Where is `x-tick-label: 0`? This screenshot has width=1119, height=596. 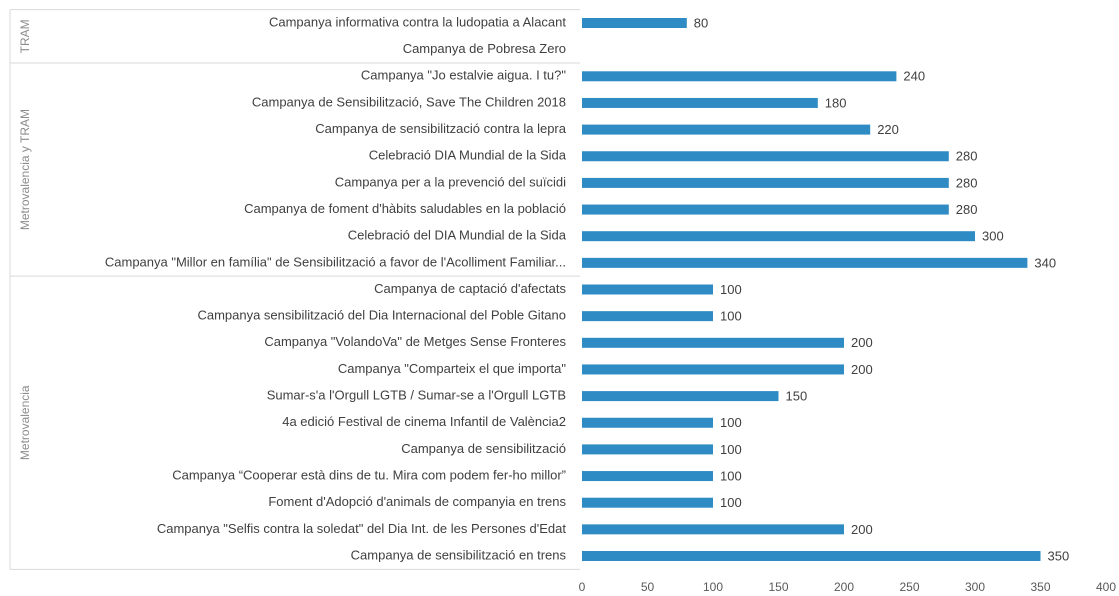 x-tick-label: 0 is located at coordinates (582, 587).